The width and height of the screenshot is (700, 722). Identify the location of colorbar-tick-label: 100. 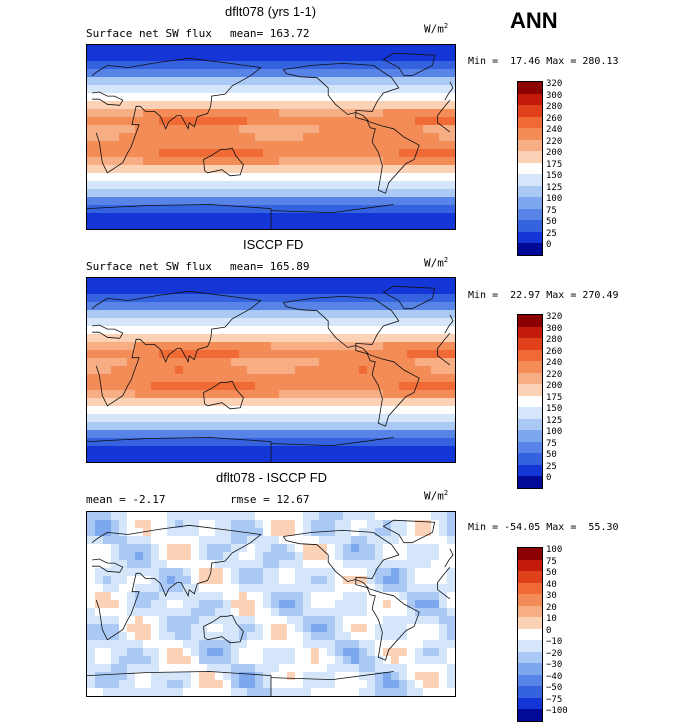
(554, 199).